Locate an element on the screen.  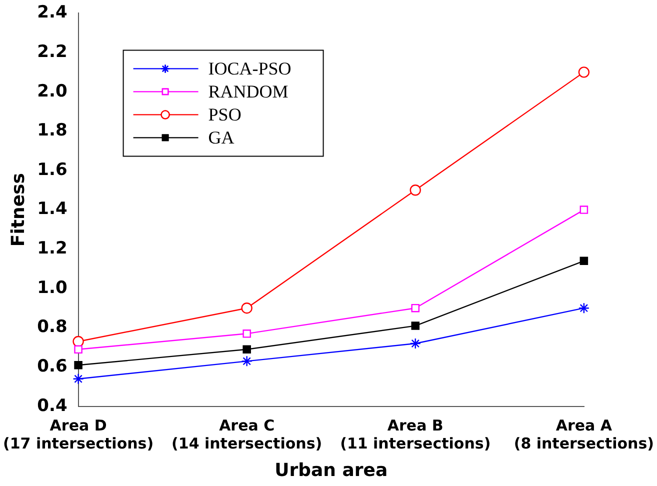
x-tick-label: Area C (14 intersections) is located at coordinates (247, 434).